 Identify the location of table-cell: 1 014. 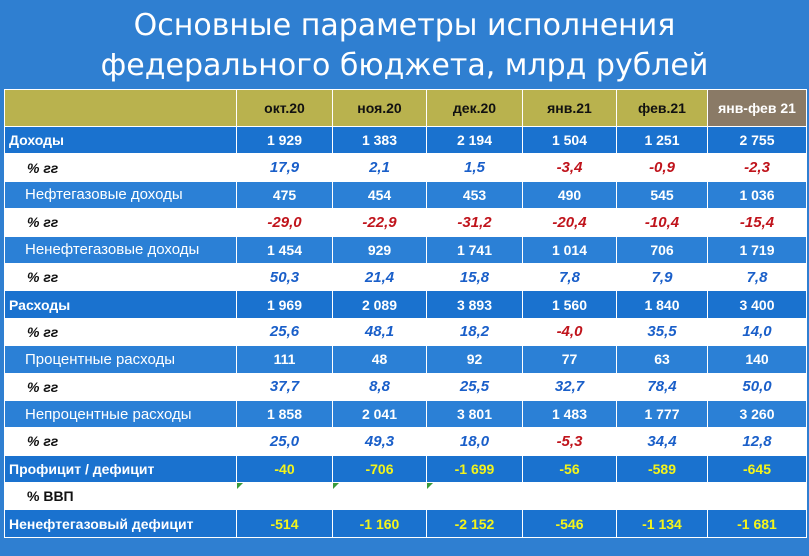
(569, 249).